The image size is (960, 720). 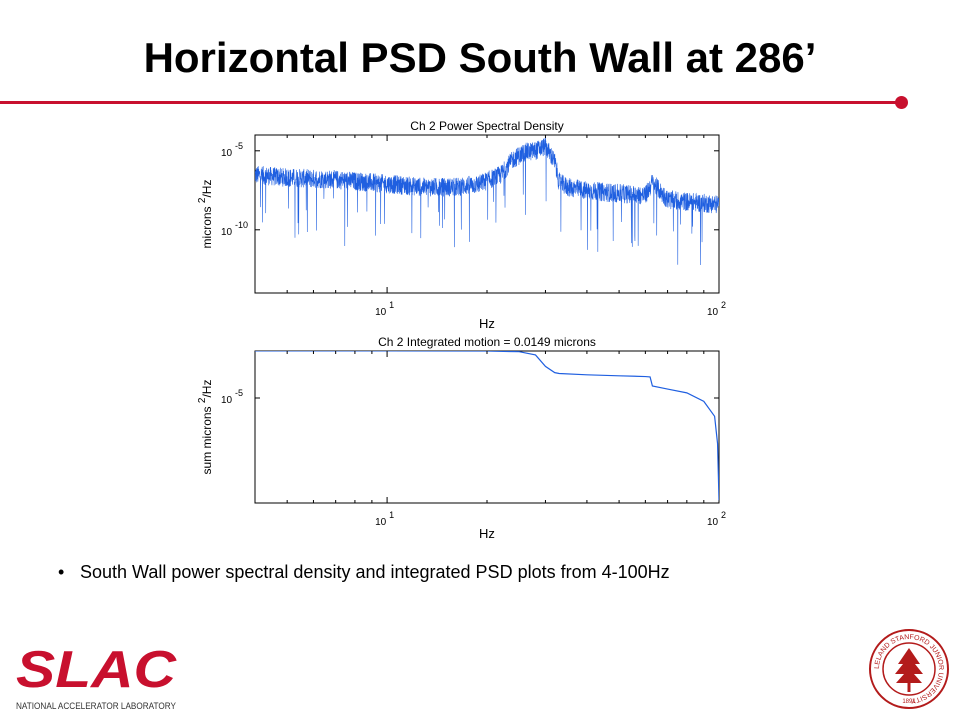 I want to click on y-axis-label: microns 2/Hz, so click(x=205, y=214).